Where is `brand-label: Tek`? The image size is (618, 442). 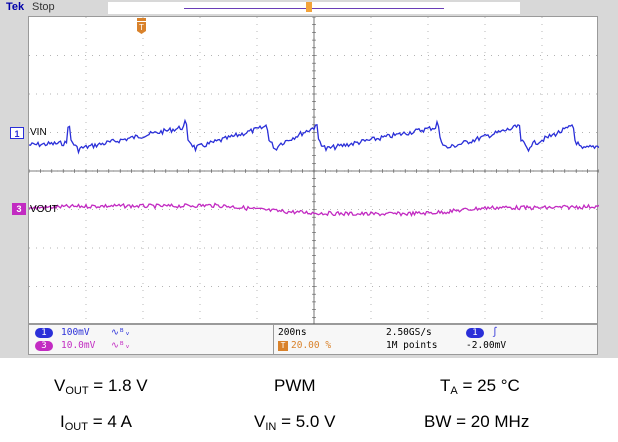 brand-label: Tek is located at coordinates (15, 7).